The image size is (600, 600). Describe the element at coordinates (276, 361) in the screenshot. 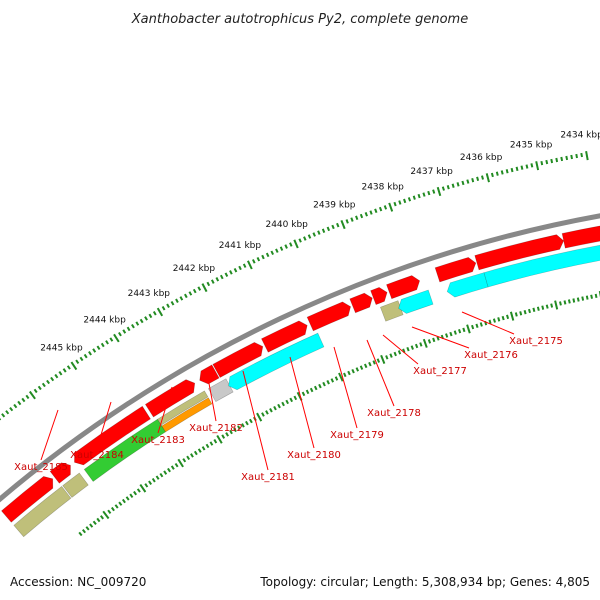

I see `reverse-cds-arrow` at that location.